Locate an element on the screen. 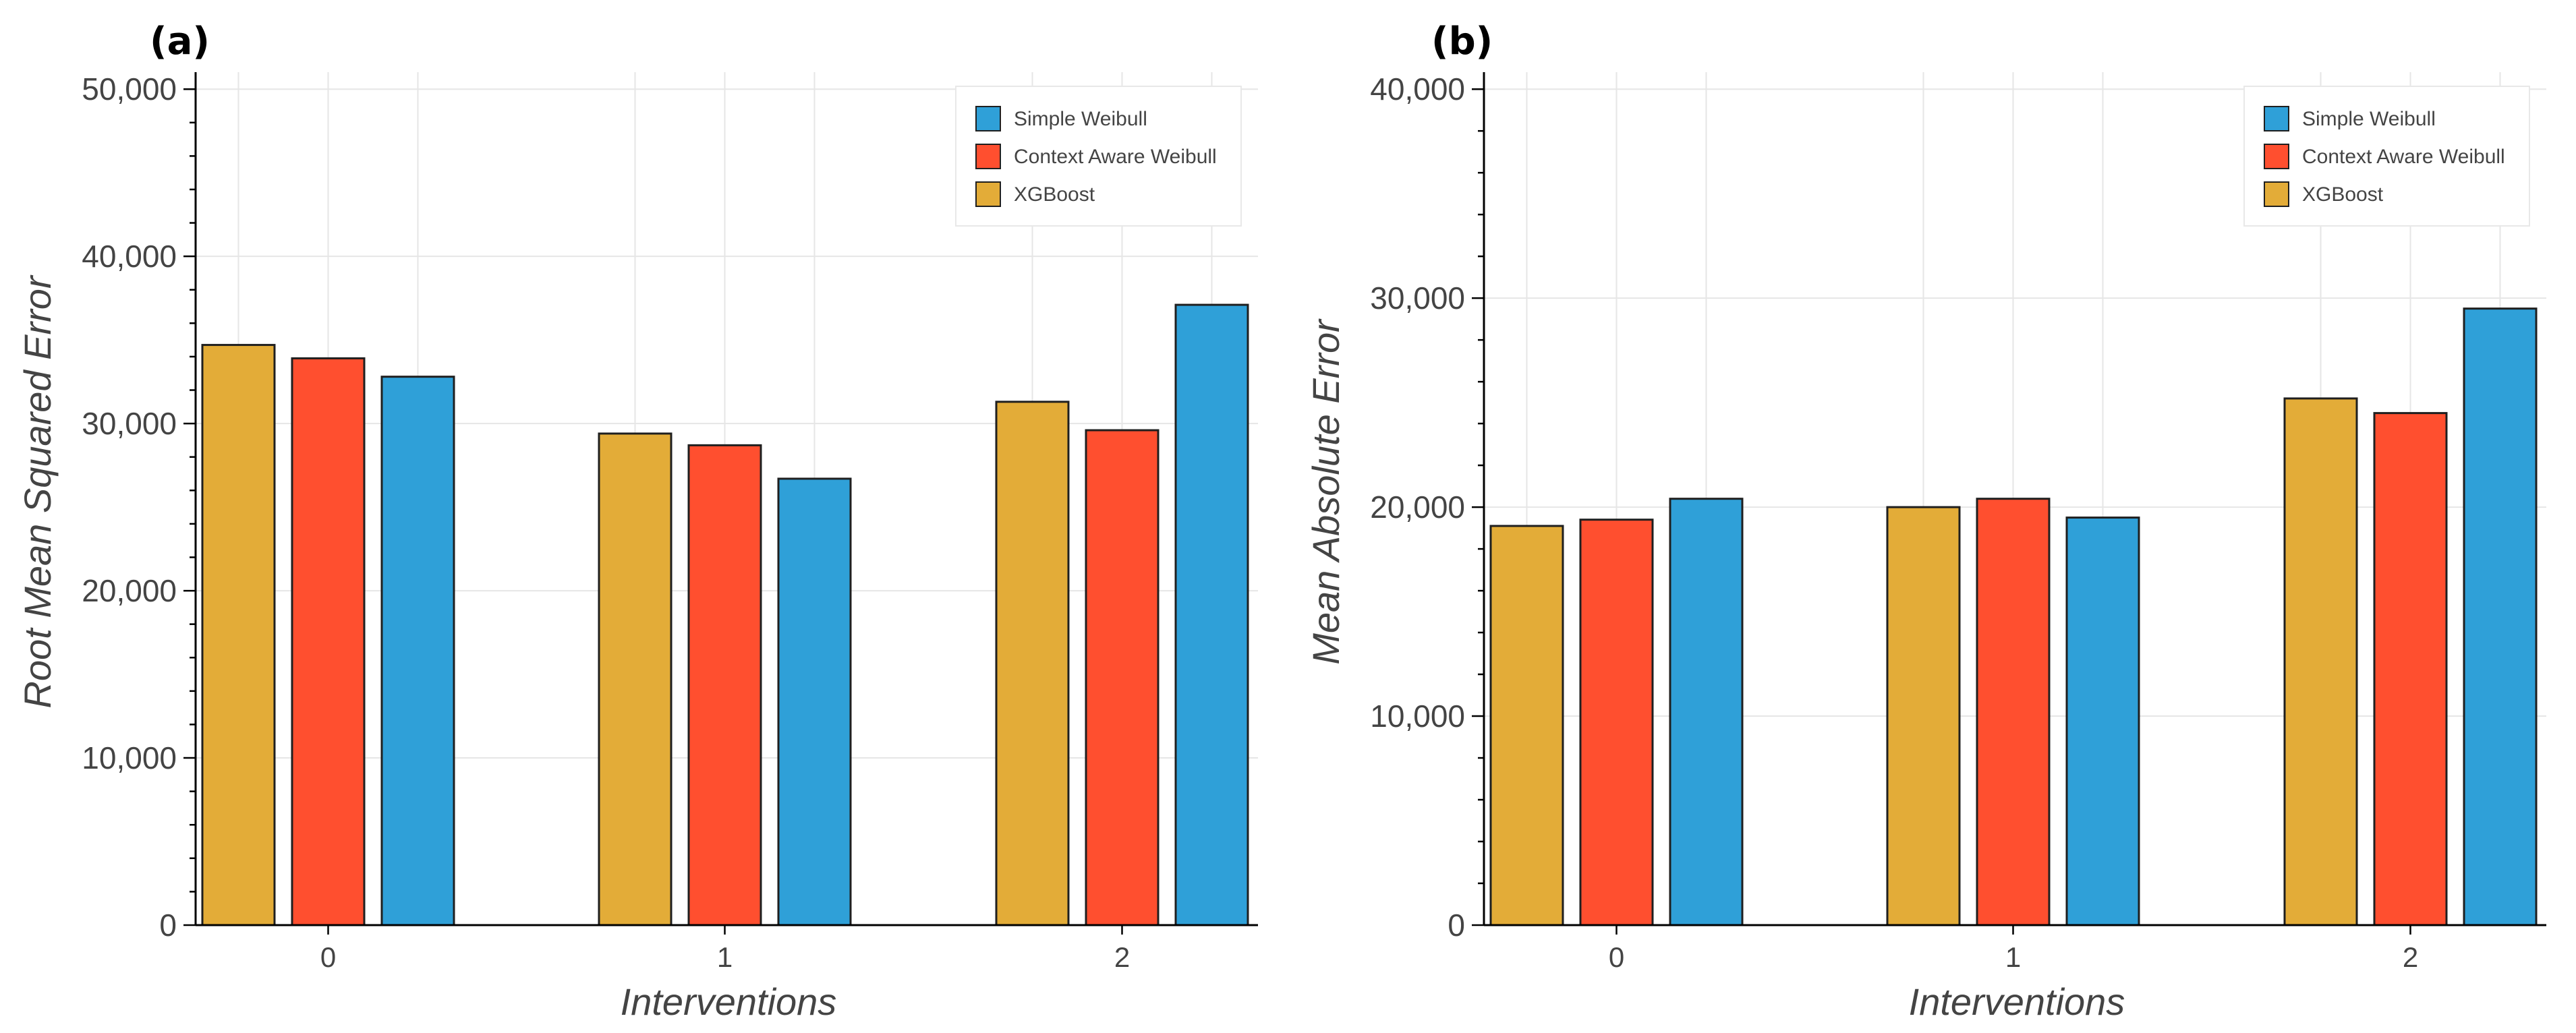 This screenshot has height=1033, width=2576. y-tick-label: 50,000 is located at coordinates (129, 89).